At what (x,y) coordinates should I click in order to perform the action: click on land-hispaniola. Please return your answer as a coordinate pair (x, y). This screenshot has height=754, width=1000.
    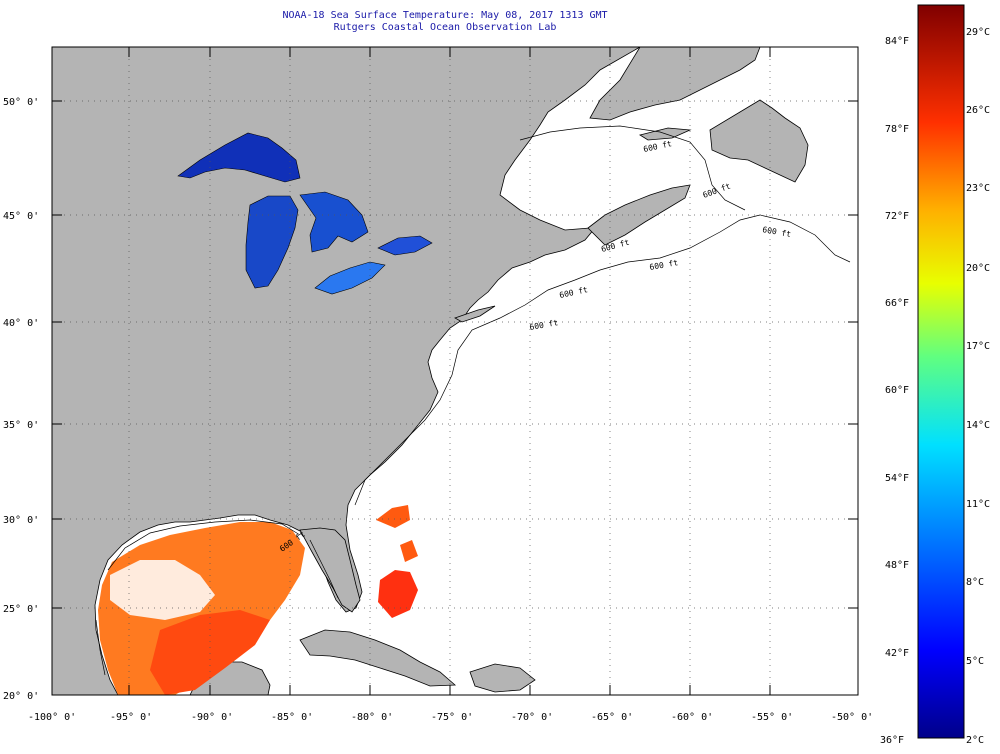
    Looking at the image, I should click on (502, 678).